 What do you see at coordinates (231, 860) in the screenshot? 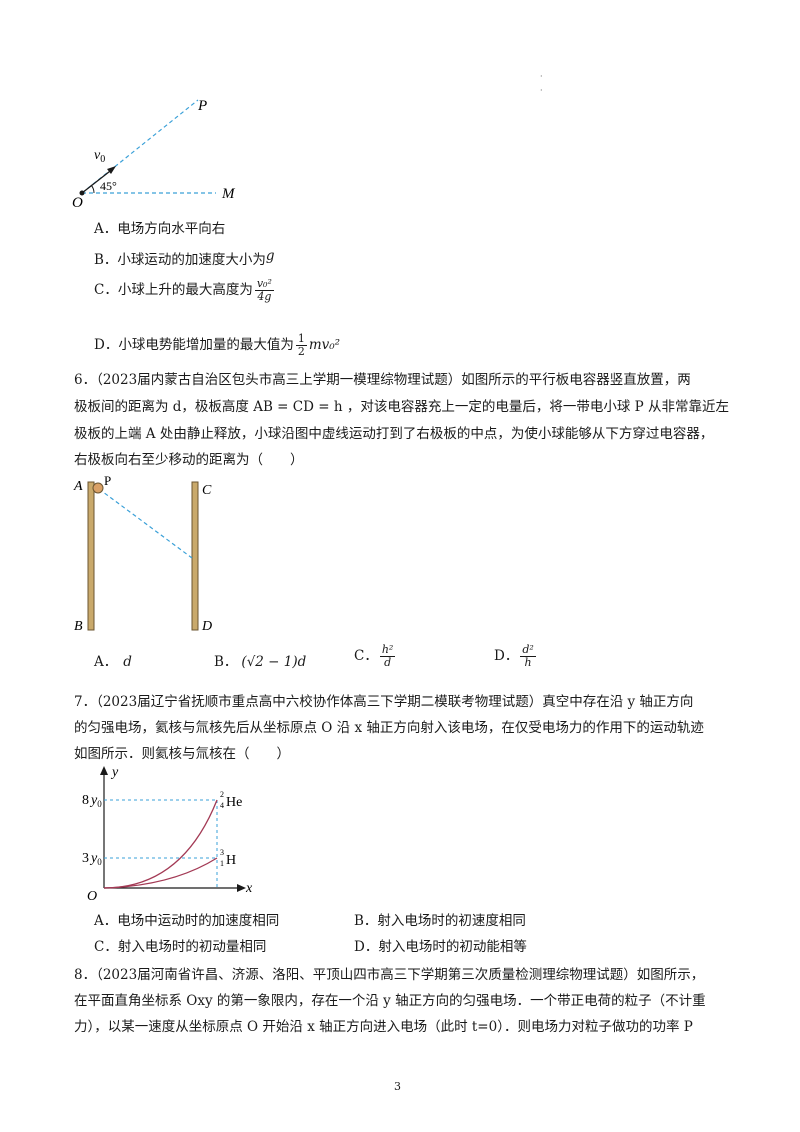
I see `label-h: H` at bounding box center [231, 860].